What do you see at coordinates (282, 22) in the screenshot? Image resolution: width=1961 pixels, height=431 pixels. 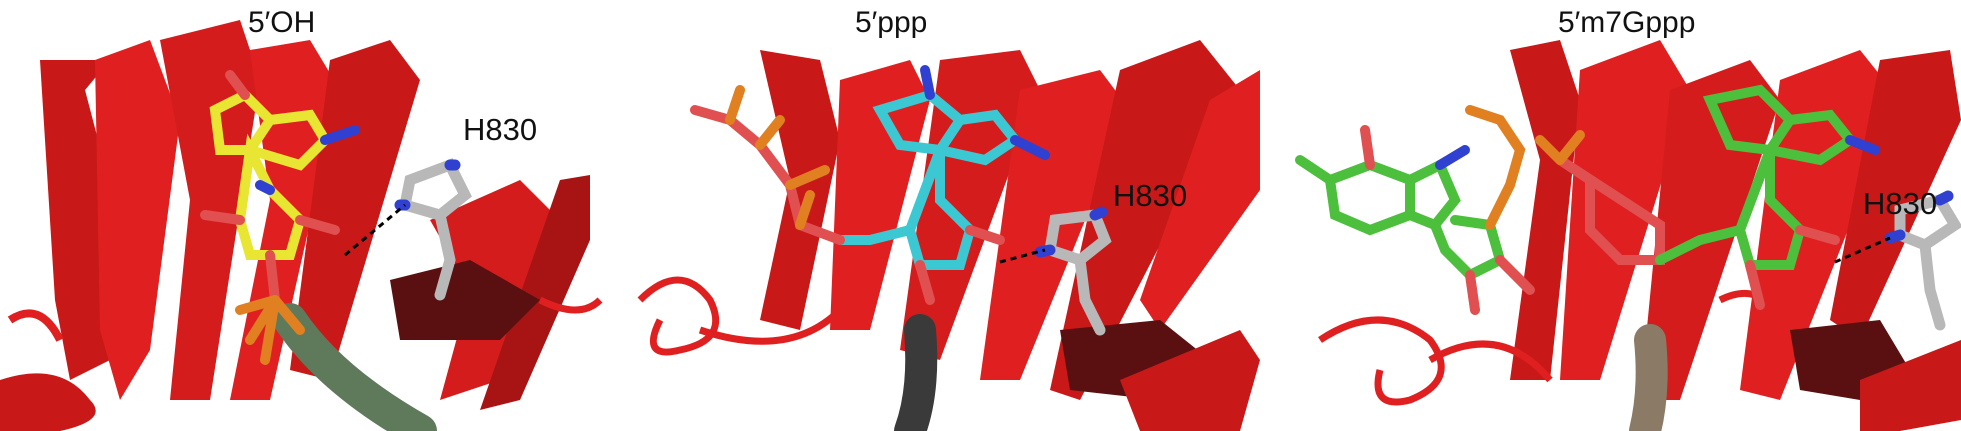 I see `panel-title: 5′OH` at bounding box center [282, 22].